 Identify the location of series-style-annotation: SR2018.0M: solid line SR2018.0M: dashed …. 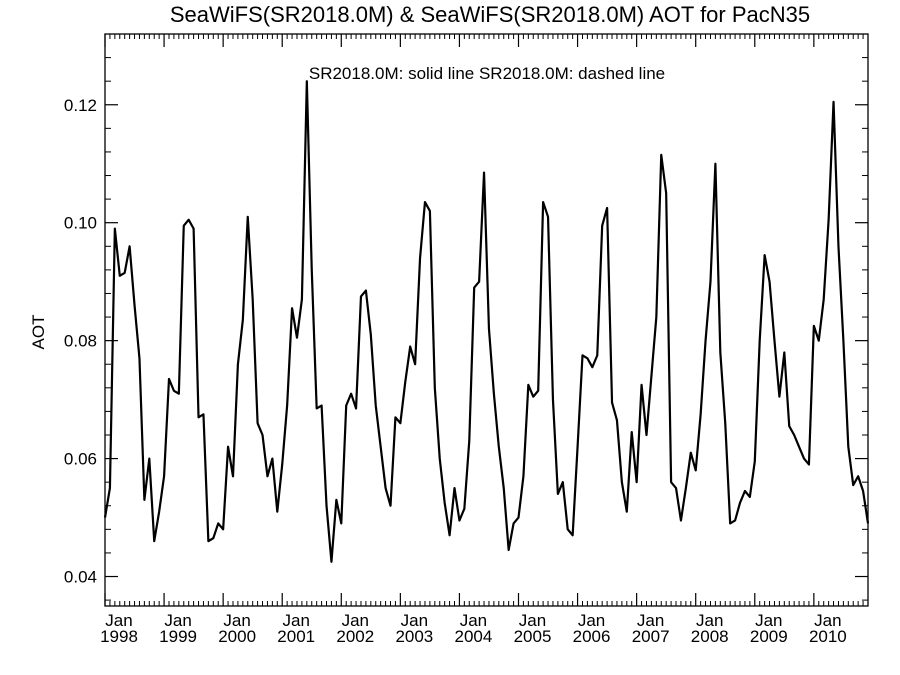
(487, 73).